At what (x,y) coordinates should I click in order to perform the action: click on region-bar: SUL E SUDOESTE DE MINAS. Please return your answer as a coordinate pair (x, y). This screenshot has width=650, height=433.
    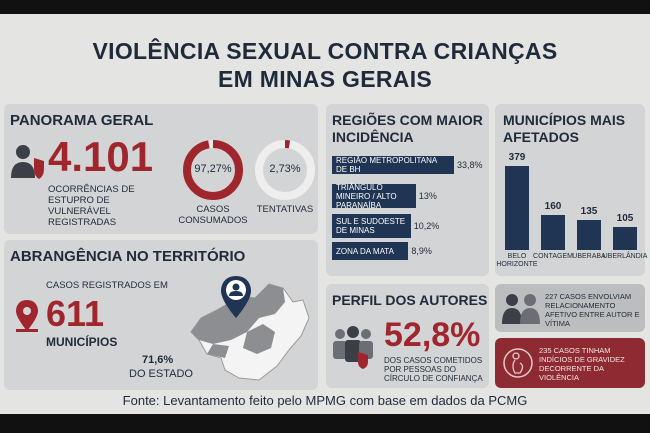
    Looking at the image, I should click on (371, 226).